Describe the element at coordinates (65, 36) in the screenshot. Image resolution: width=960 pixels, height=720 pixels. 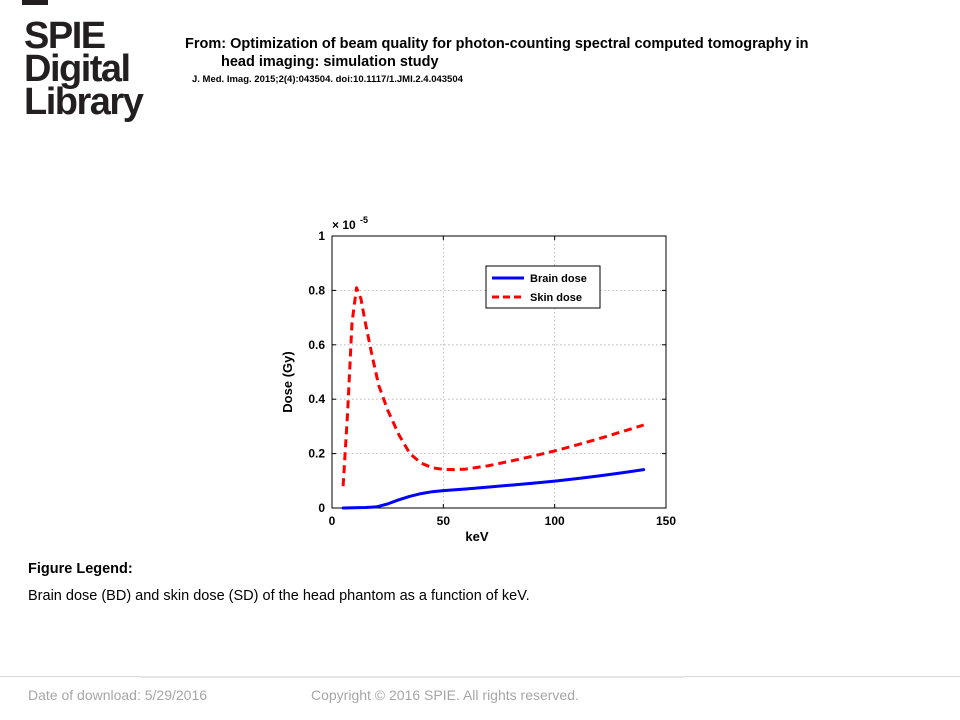
I see `logo-line-1: SPIE` at that location.